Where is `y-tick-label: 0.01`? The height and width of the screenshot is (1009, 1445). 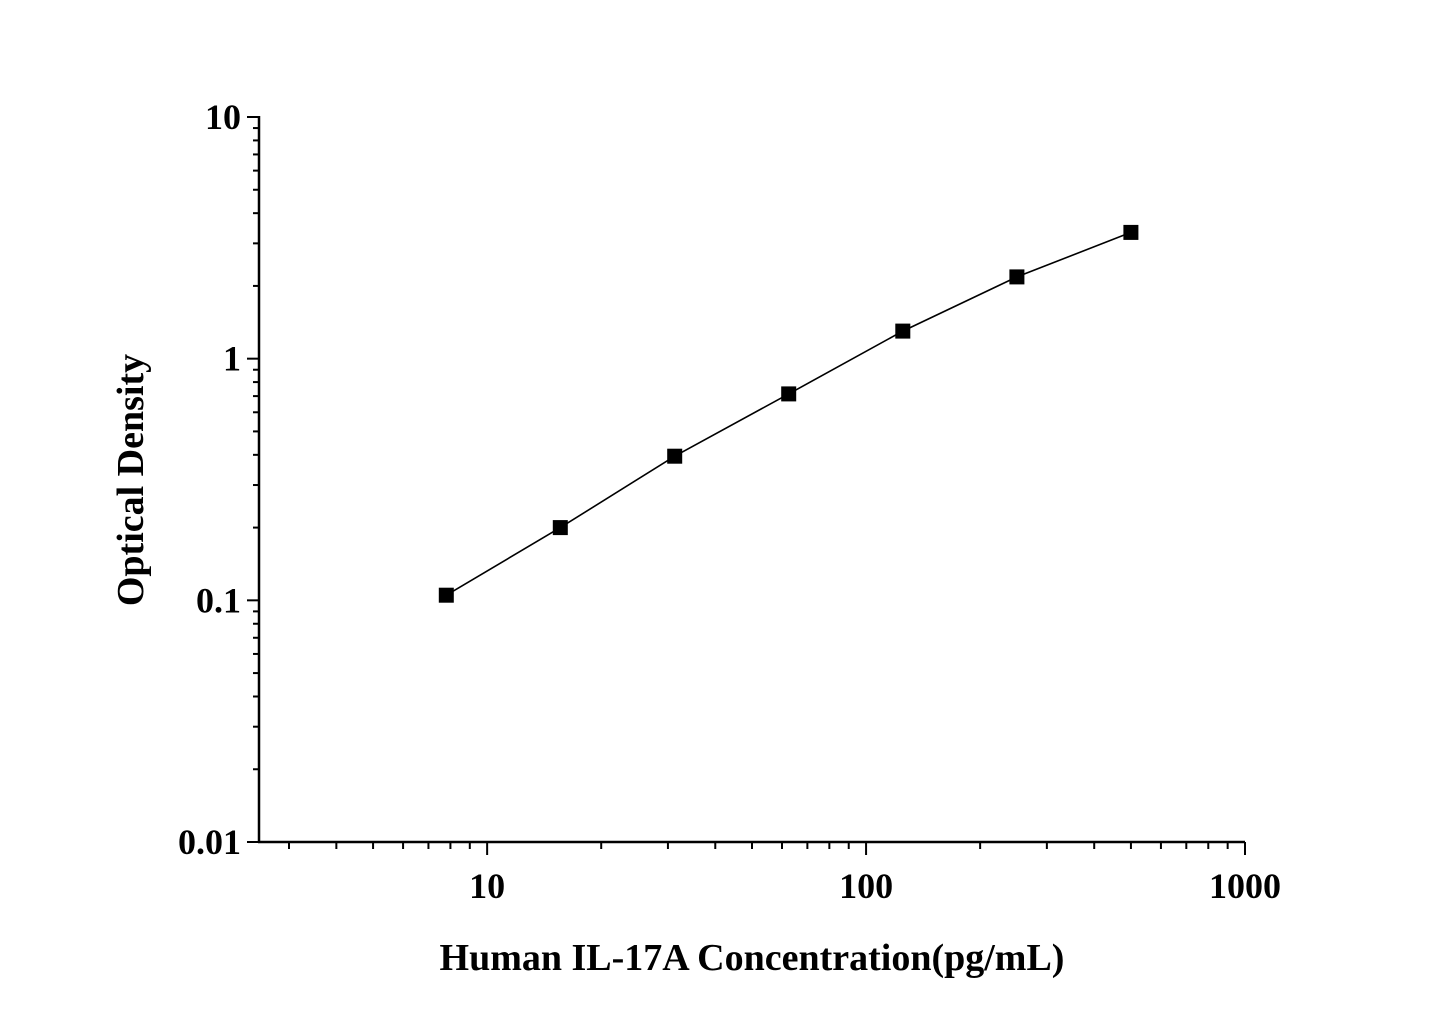 y-tick-label: 0.01 is located at coordinates (209, 842).